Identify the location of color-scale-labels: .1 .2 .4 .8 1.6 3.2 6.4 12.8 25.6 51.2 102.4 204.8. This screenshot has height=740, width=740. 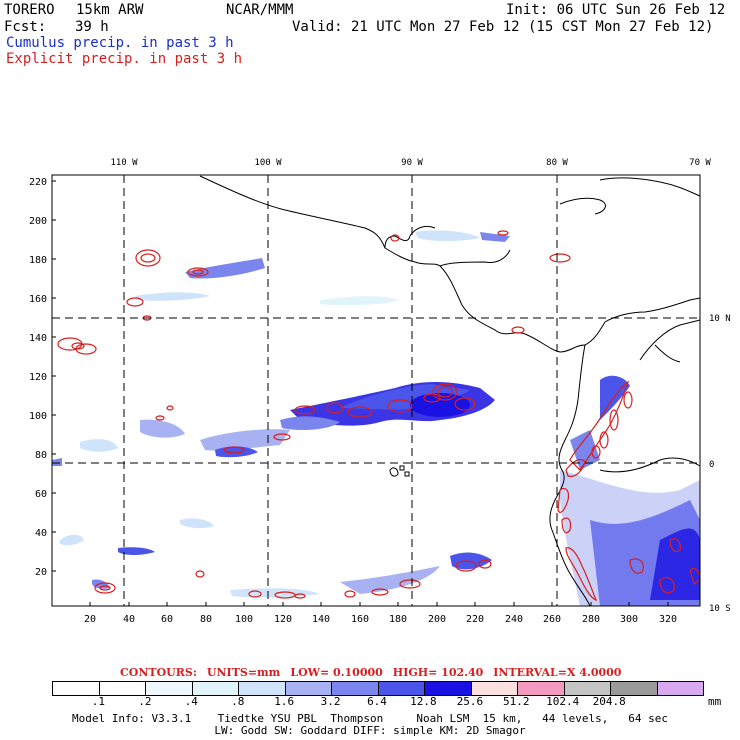
(377, 701).